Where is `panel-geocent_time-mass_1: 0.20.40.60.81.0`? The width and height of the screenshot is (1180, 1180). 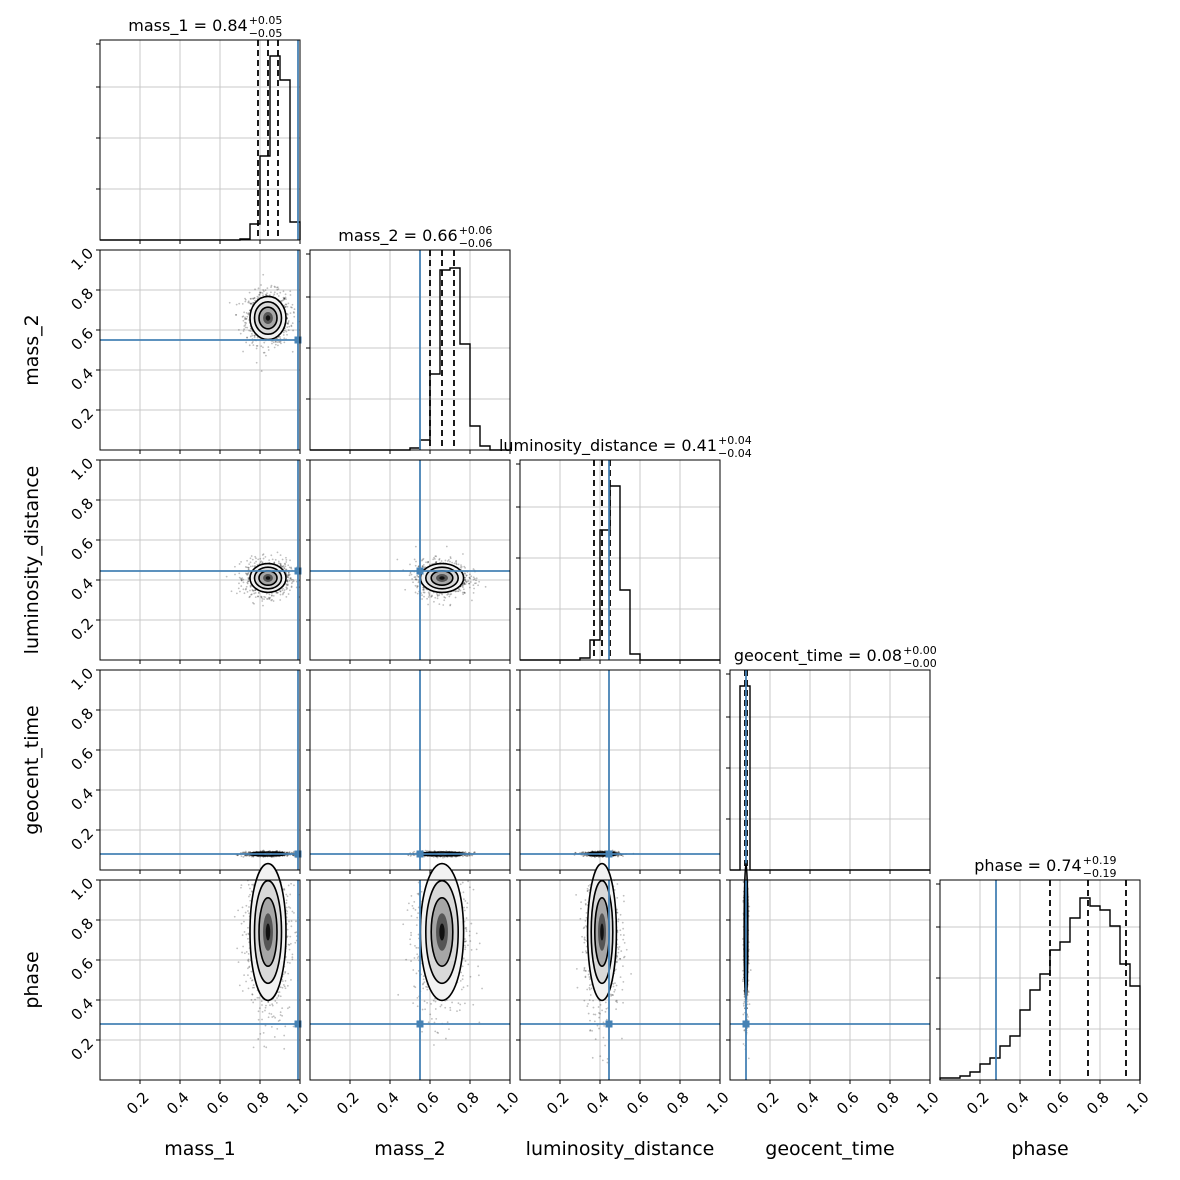 panel-geocent_time-mass_1: 0.20.40.60.81.0 is located at coordinates (184, 769).